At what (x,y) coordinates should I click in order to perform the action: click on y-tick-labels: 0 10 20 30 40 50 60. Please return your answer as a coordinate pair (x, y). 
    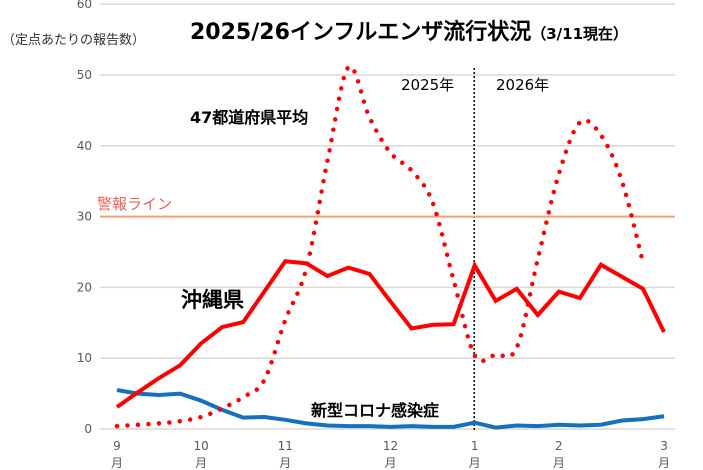
    Looking at the image, I should click on (84, 218).